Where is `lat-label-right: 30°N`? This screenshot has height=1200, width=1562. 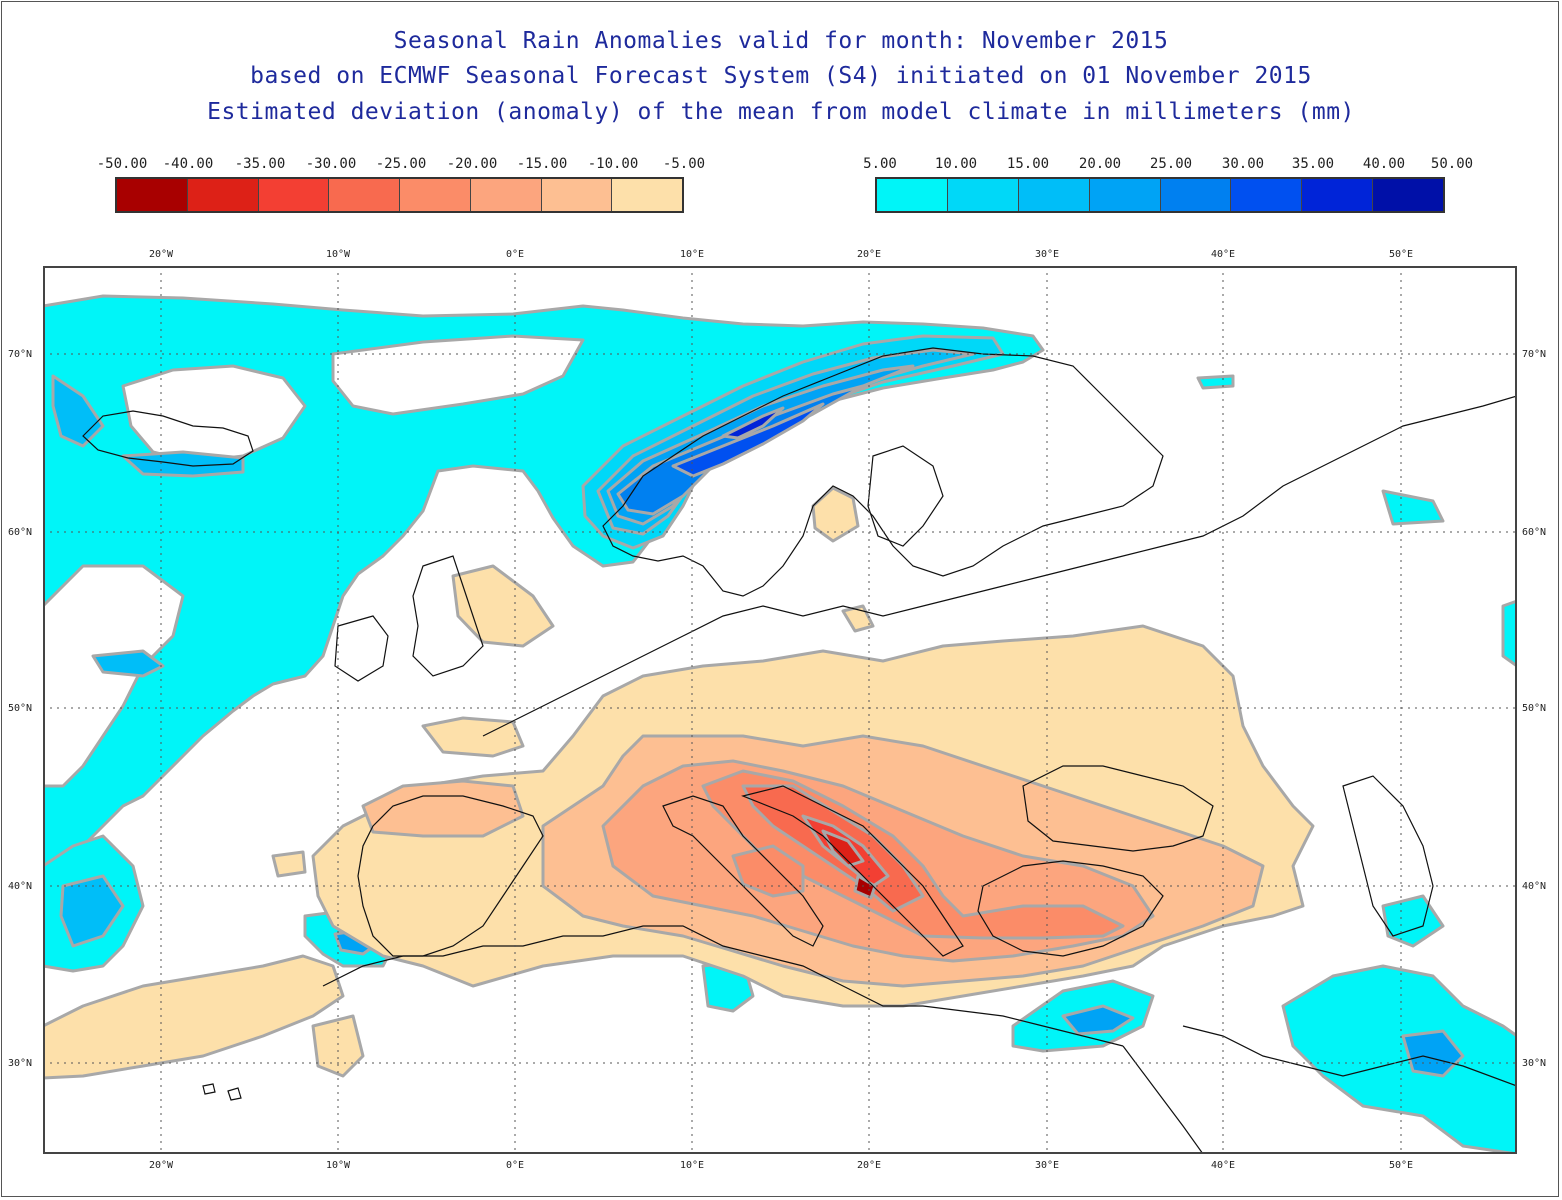
lat-label-right: 30°N is located at coordinates (1534, 1063).